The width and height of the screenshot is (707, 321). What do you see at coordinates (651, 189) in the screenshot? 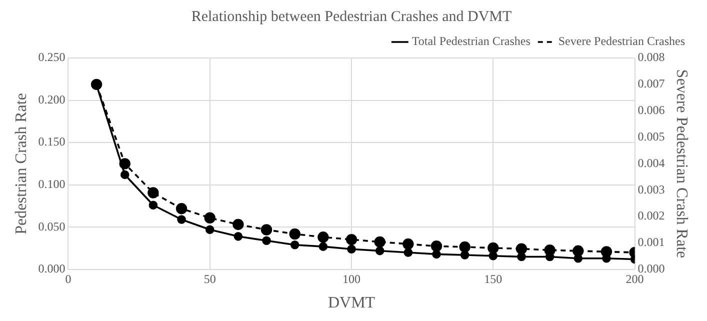
I see `y2-tick-label: 0.003` at bounding box center [651, 189].